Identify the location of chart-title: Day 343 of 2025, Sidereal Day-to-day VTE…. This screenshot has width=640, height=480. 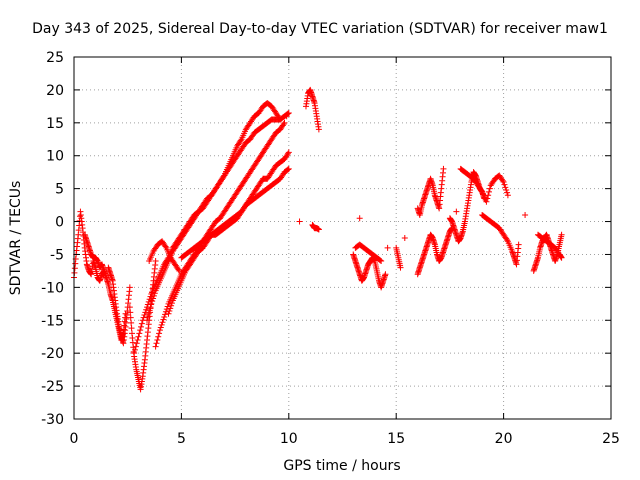
(320, 29).